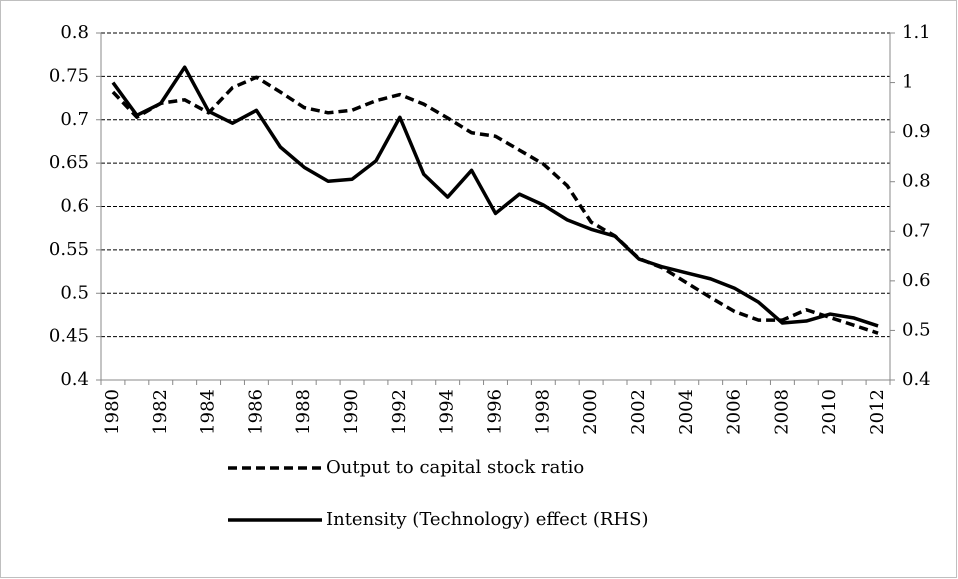  I want to click on y-tick-label: 0.7, so click(74, 119).